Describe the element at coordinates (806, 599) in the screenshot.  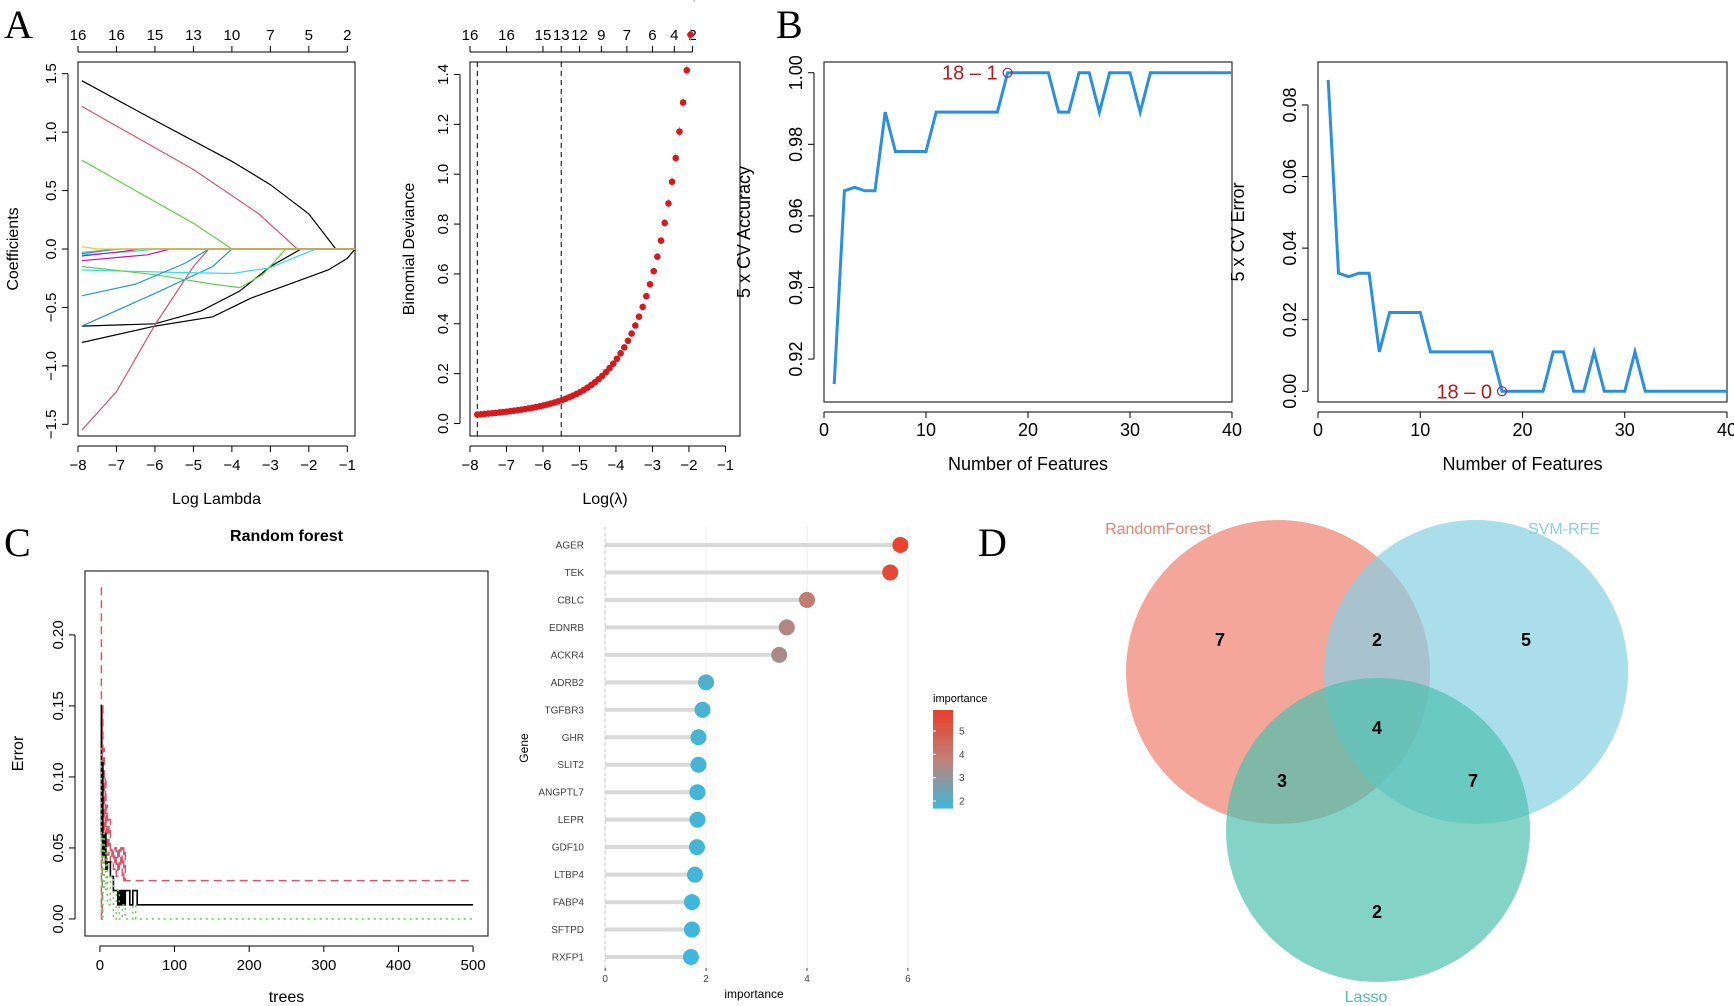
I see `importance-dot-cblc` at that location.